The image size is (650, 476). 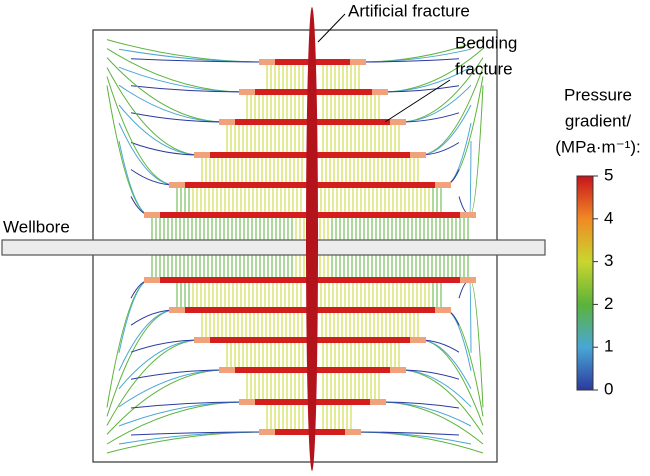 I want to click on colorbar-title: gradient/, so click(x=598, y=120).